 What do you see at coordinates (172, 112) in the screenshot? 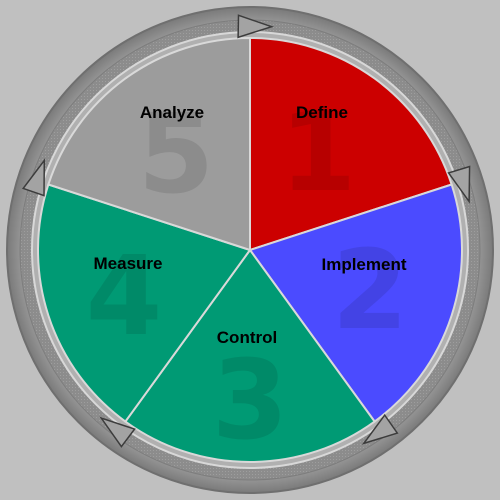
I see `segment-label-analyze: Analyze` at bounding box center [172, 112].